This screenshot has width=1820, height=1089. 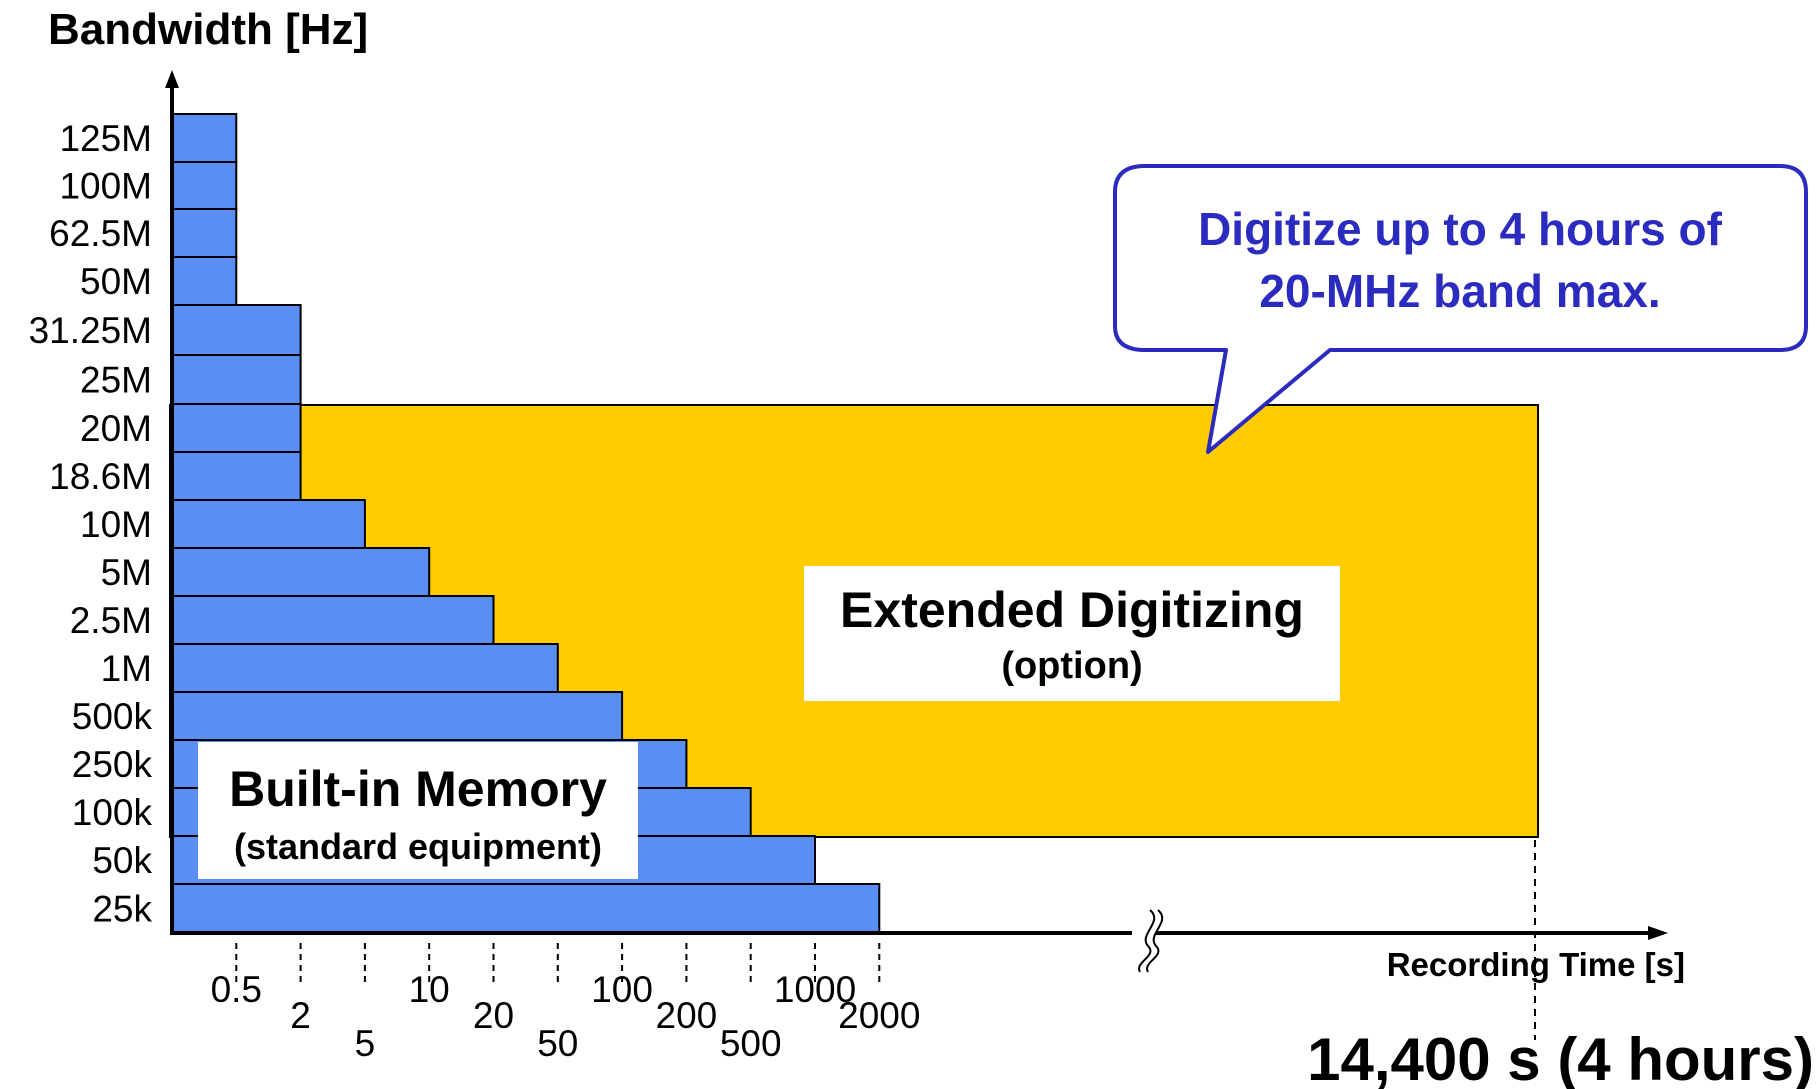 What do you see at coordinates (1071, 666) in the screenshot?
I see `extended-sublabel: (option)` at bounding box center [1071, 666].